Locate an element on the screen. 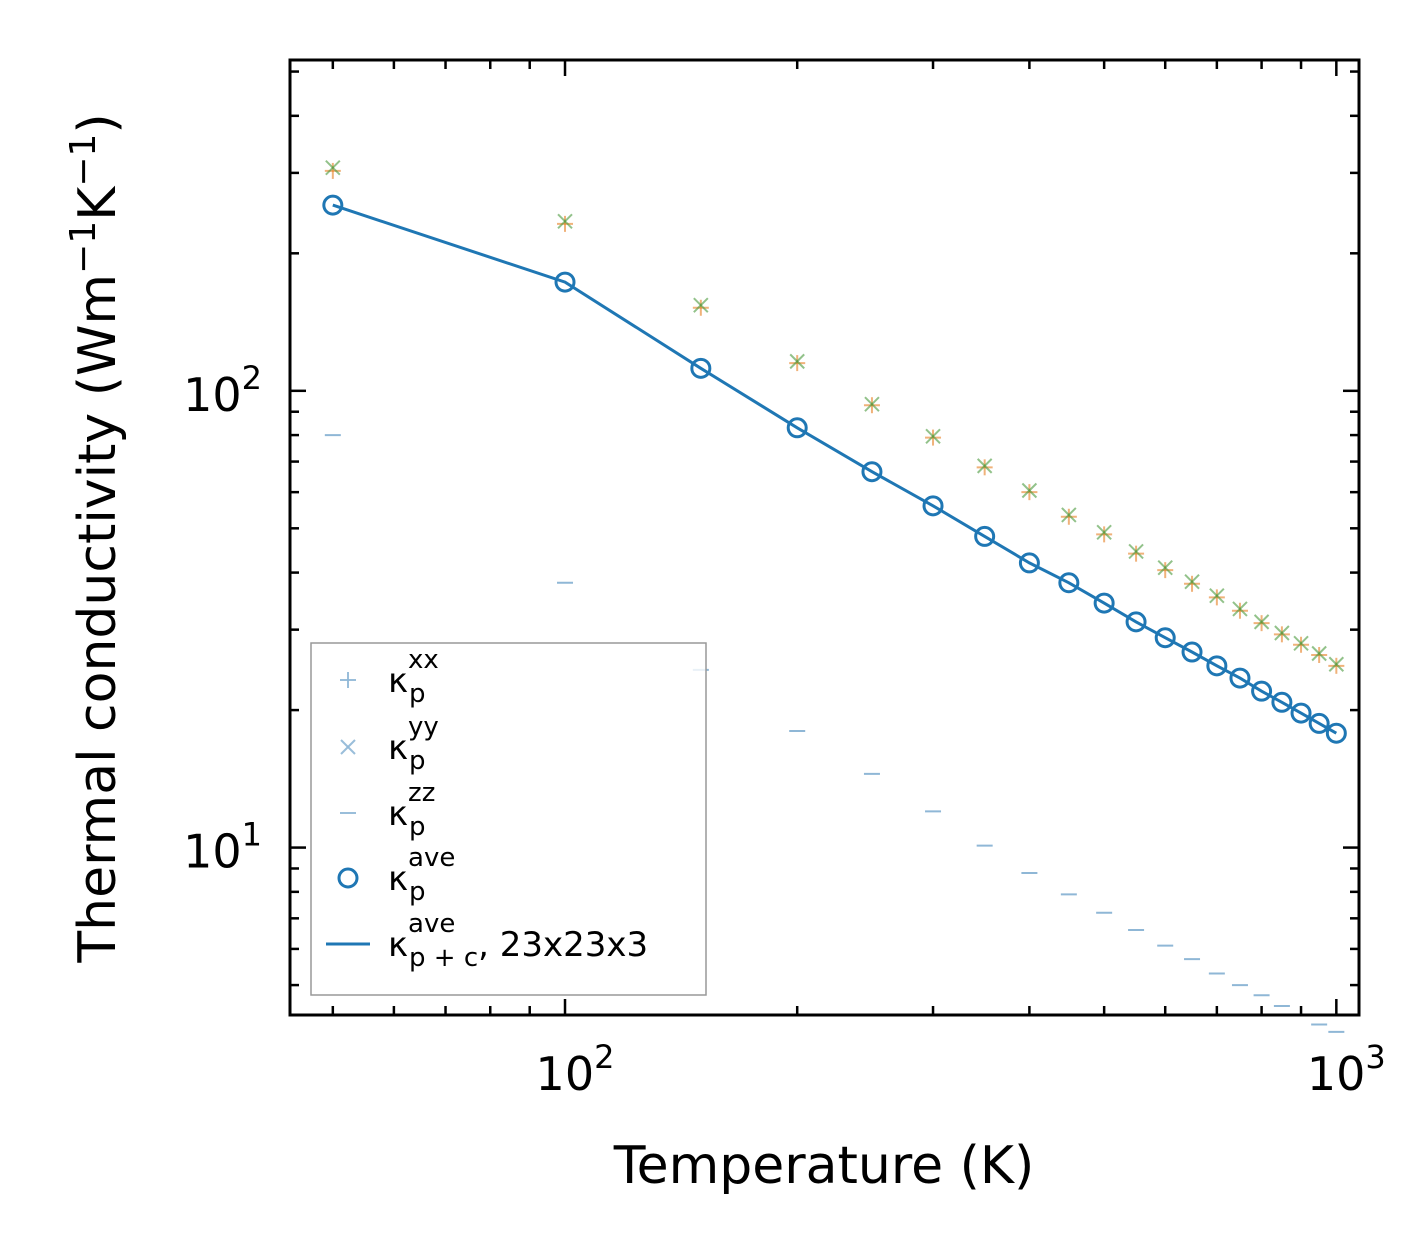 Image resolution: width=1420 pixels, height=1254 pixels. legend-label-1-symbol: κ is located at coordinates (398, 748).